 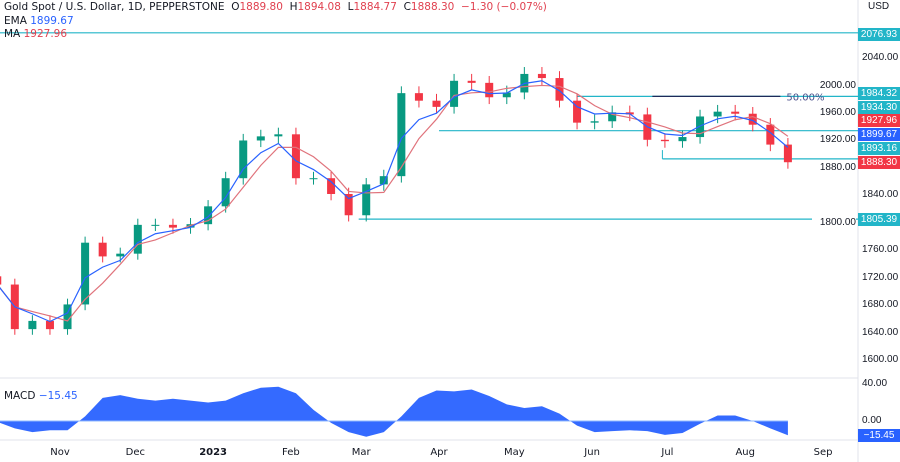 What do you see at coordinates (52, 21) in the screenshot?
I see `ema-value: 1899.67` at bounding box center [52, 21].